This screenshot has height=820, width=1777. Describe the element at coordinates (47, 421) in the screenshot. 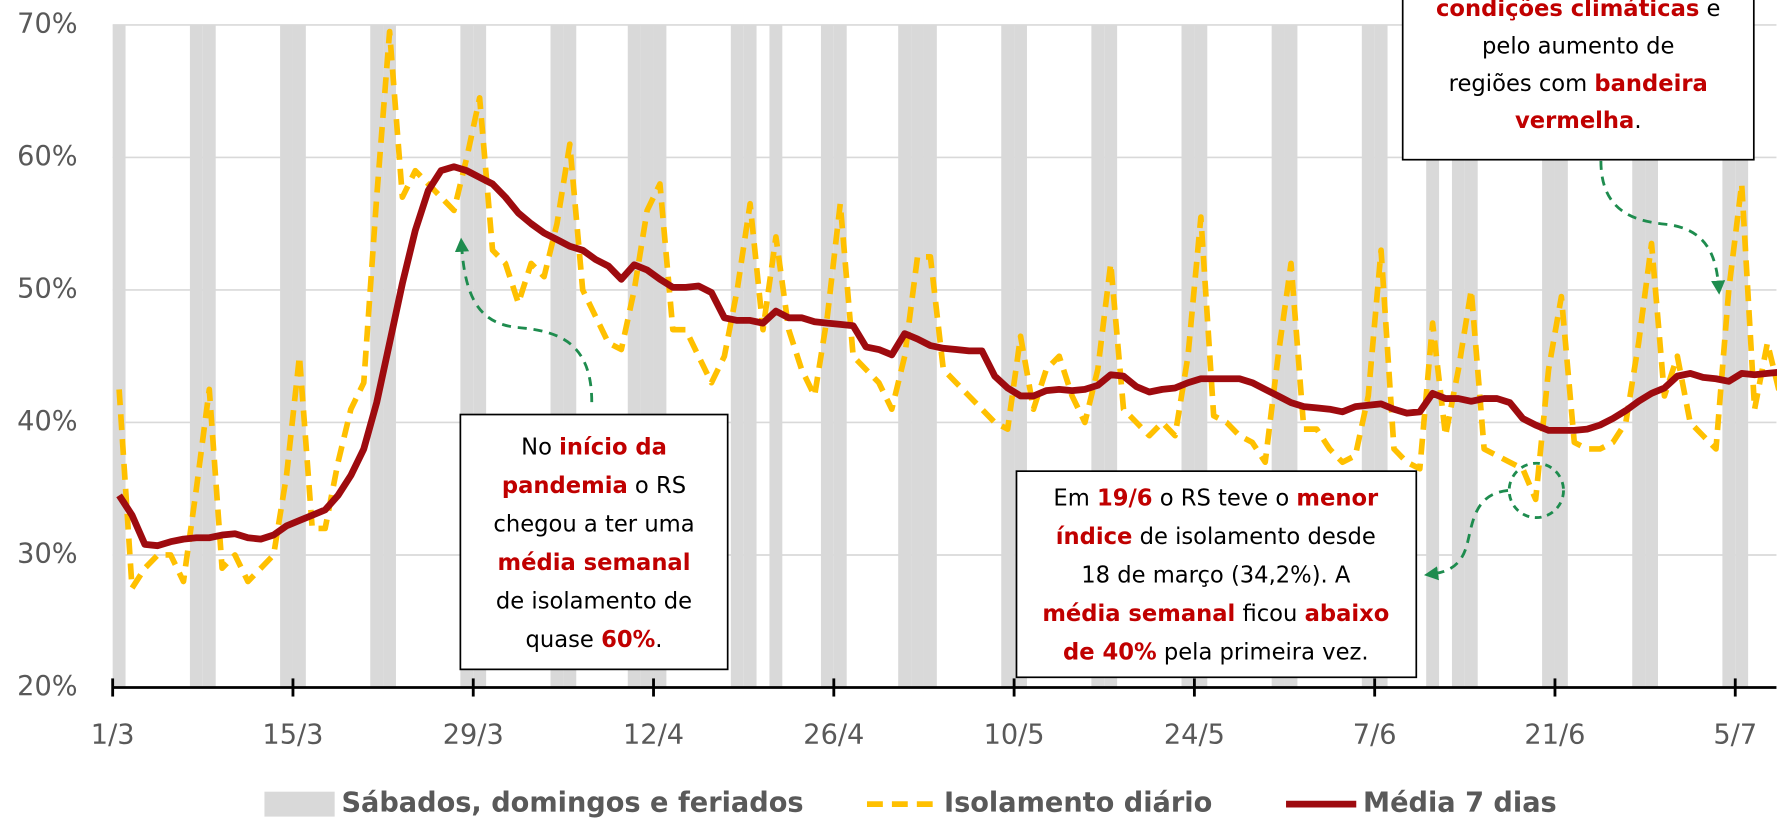

I see `y-tick-label: 40%` at that location.